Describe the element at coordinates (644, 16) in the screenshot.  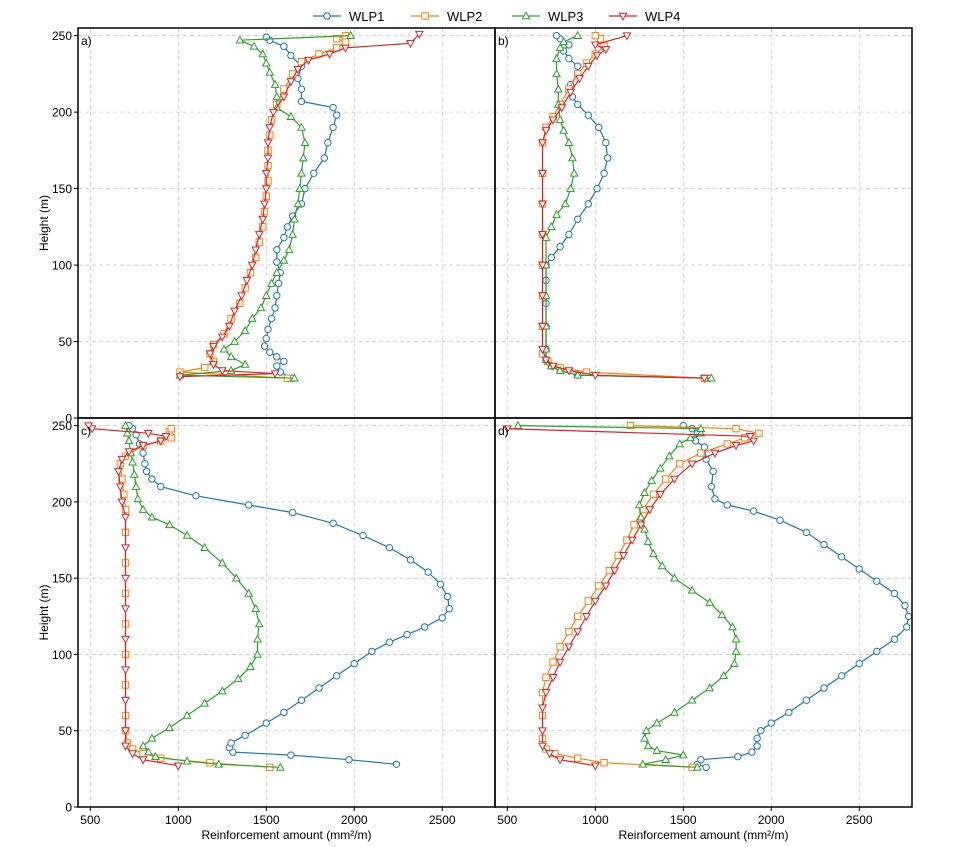
I see `legend-entry-wlp4: WLP4` at that location.